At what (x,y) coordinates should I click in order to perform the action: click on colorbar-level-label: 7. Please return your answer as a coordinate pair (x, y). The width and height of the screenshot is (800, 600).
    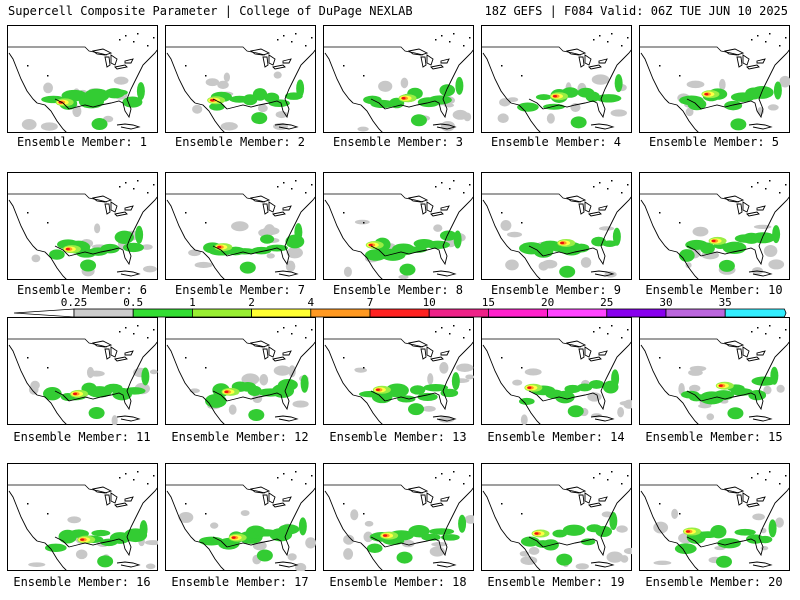
    Looking at the image, I should click on (370, 303).